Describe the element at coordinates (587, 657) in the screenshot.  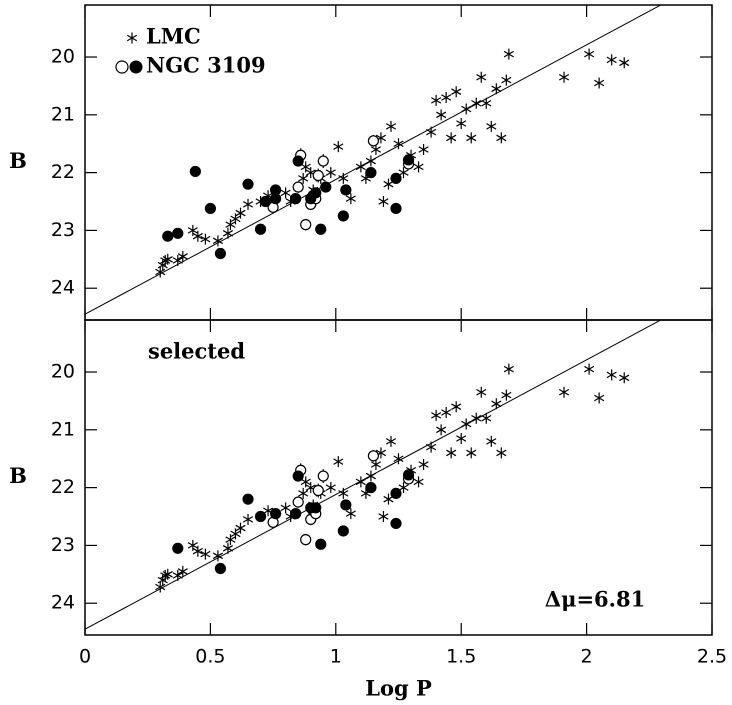
I see `x-tick-label: 2` at that location.